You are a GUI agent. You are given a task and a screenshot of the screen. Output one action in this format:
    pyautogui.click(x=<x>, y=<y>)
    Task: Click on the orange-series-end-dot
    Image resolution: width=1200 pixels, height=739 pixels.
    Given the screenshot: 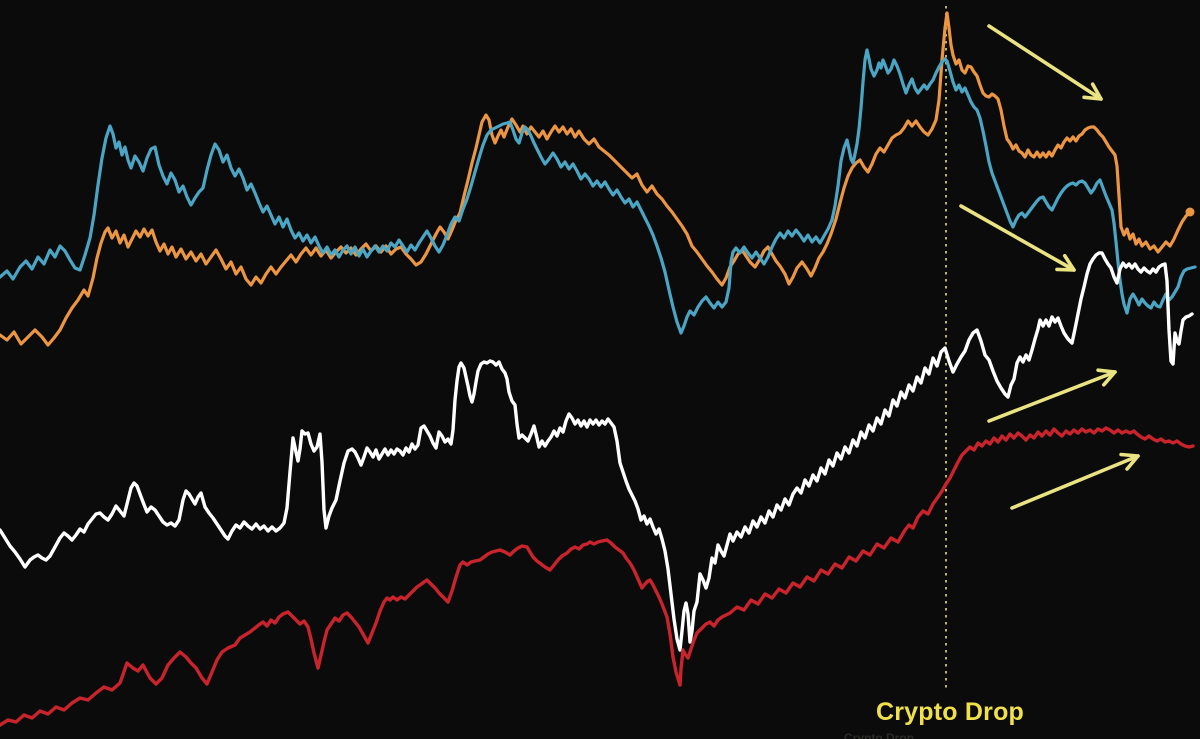 What is the action you would take?
    pyautogui.click(x=1190, y=212)
    